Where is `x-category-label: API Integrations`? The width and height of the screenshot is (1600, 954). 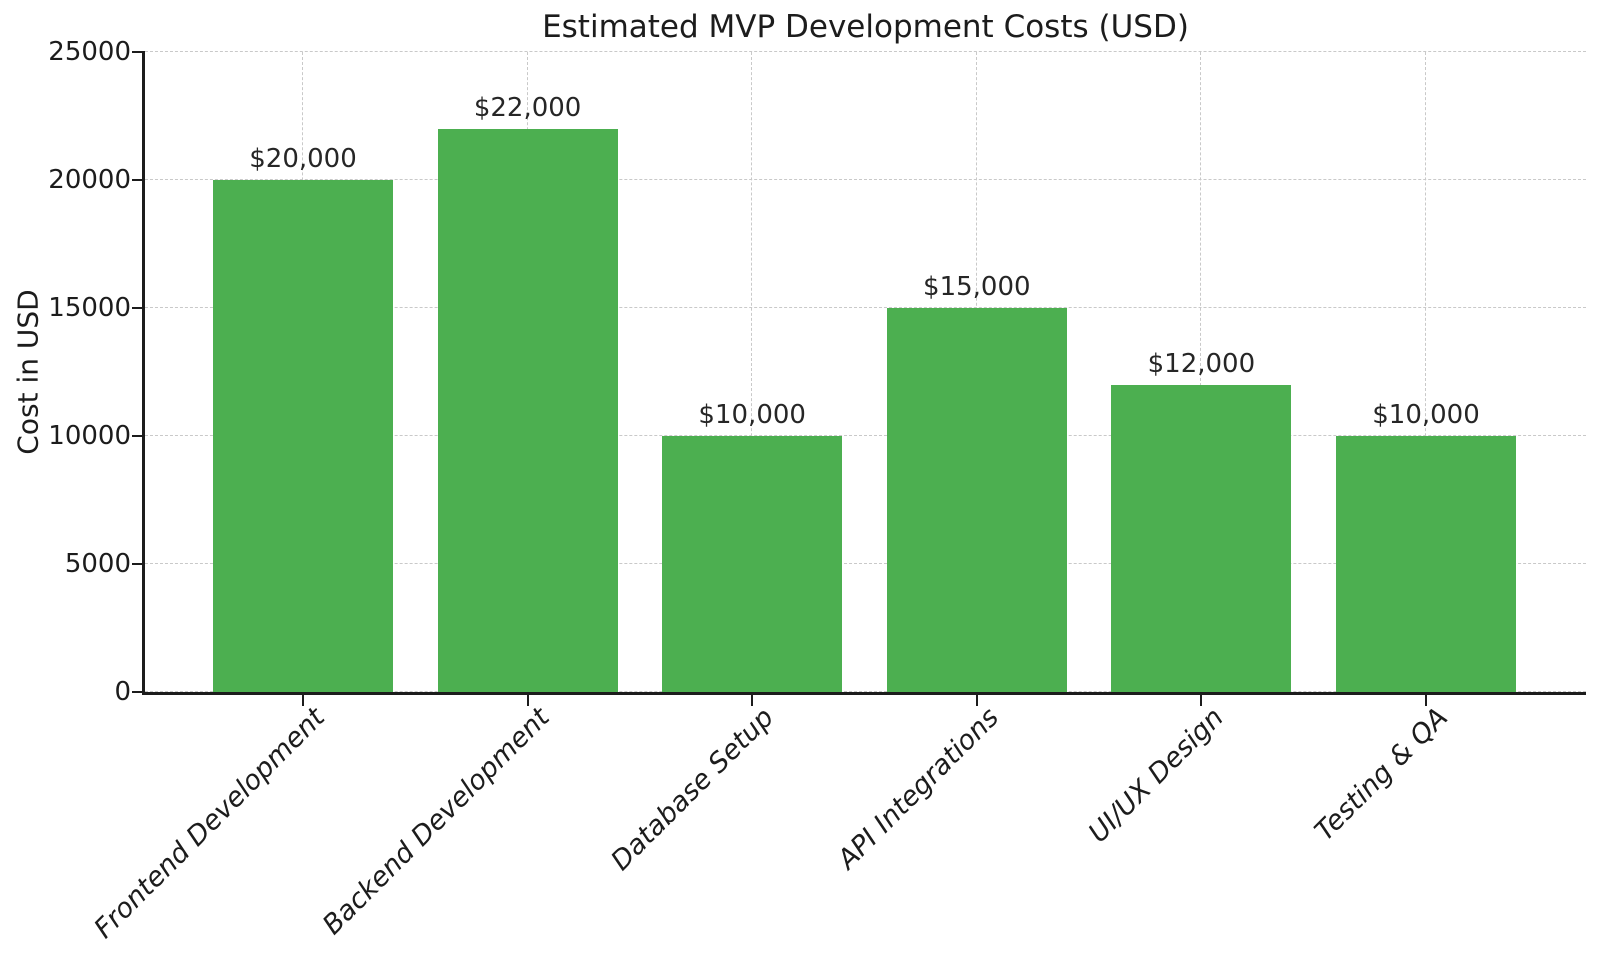 x-category-label: API Integrations is located at coordinates (918, 789).